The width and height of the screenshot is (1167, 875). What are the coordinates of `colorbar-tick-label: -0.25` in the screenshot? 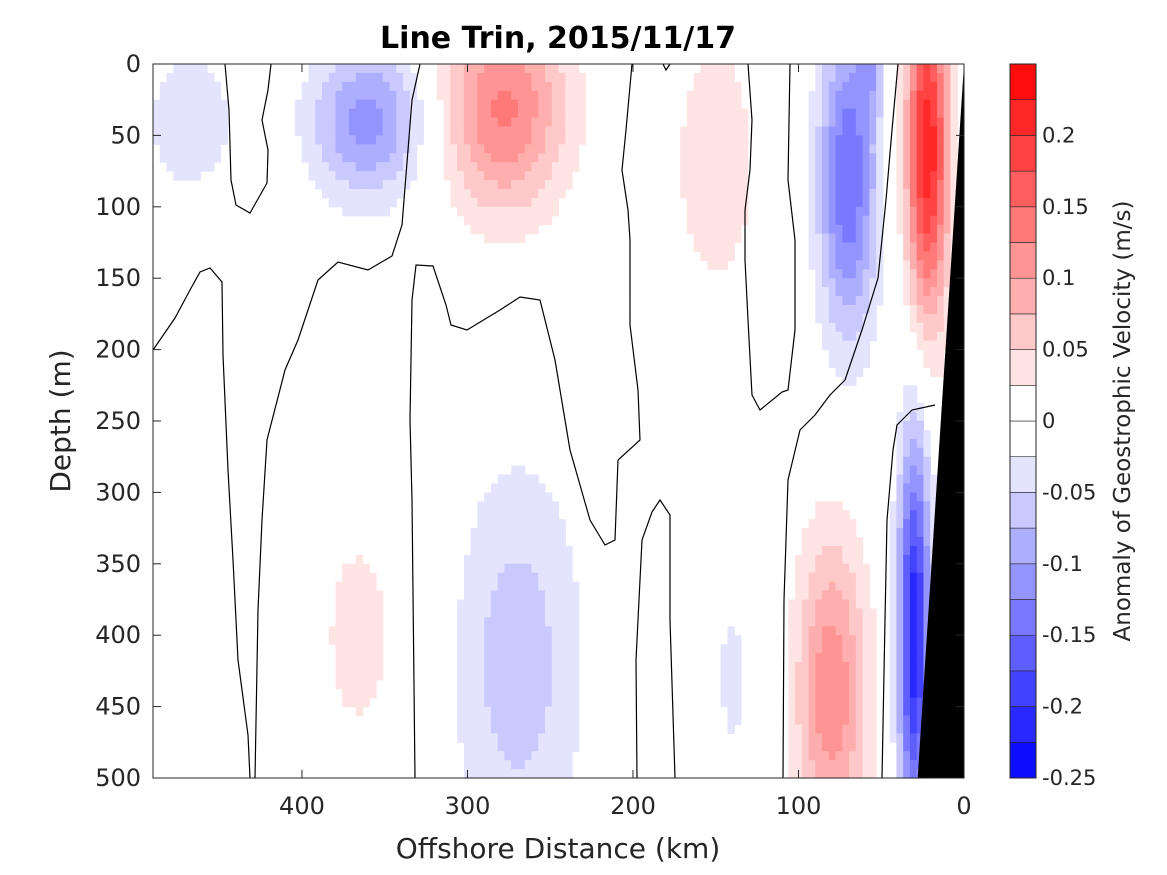 It's located at (1069, 778).